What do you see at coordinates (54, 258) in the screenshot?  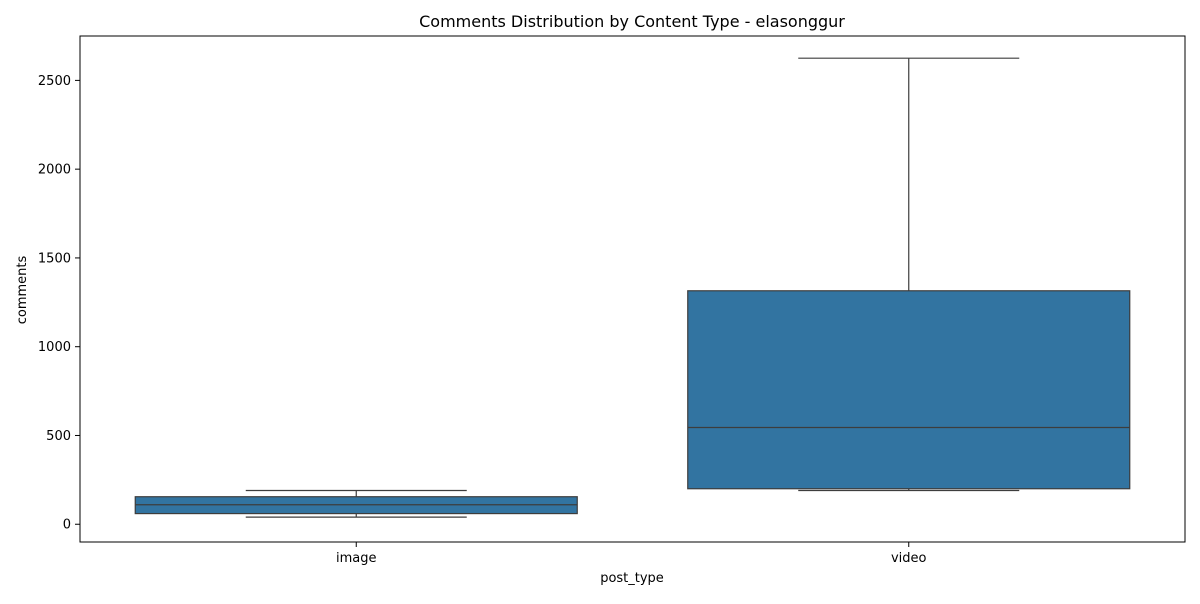 I see `y-tick-label: 1500` at bounding box center [54, 258].